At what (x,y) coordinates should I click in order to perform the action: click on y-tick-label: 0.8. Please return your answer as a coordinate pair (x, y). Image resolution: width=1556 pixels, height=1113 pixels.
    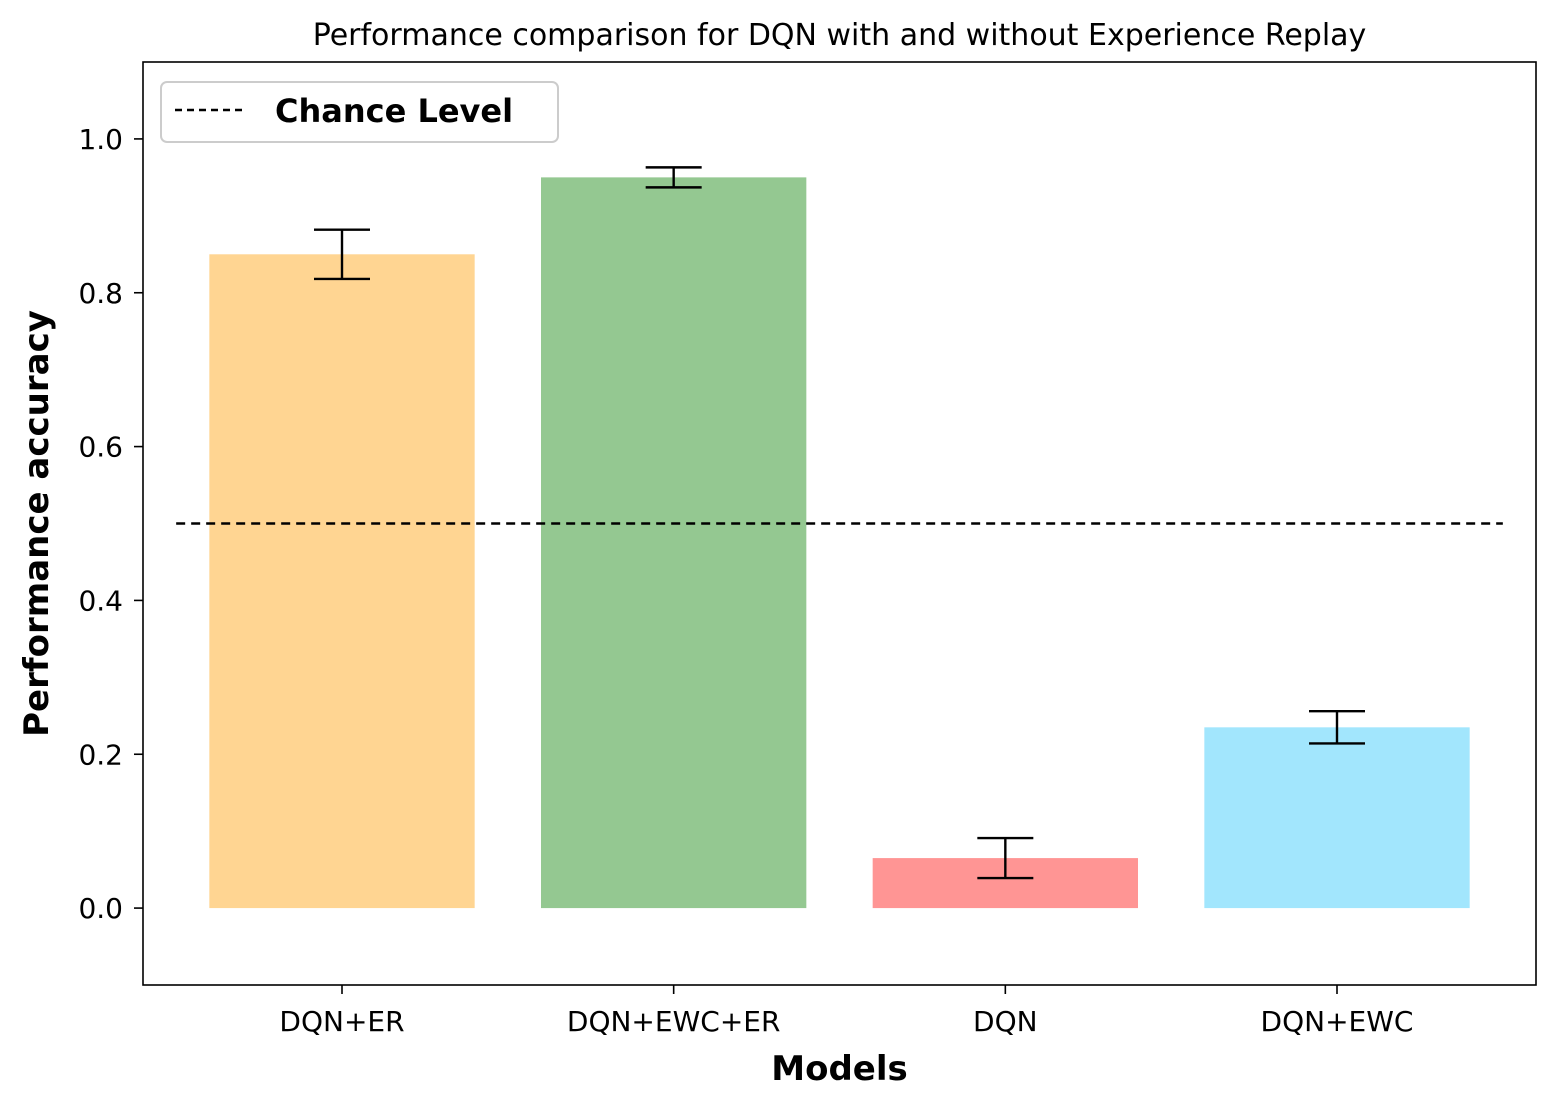
    Looking at the image, I should click on (100, 293).